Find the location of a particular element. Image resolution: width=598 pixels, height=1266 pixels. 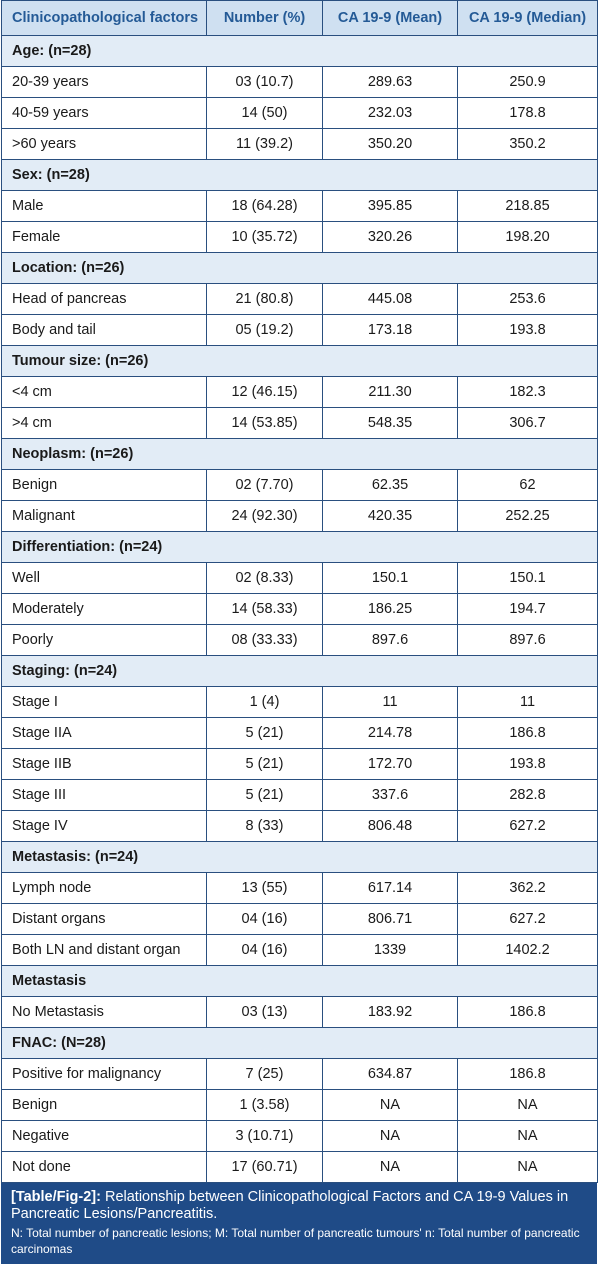

cell-number: 1 (3.58) is located at coordinates (264, 1105).